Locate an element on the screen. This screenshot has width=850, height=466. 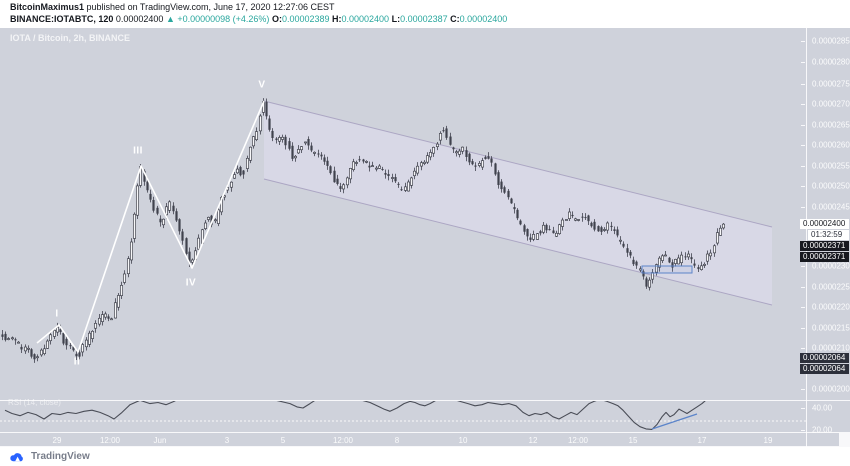
wave-label-iii: III is located at coordinates (138, 151).